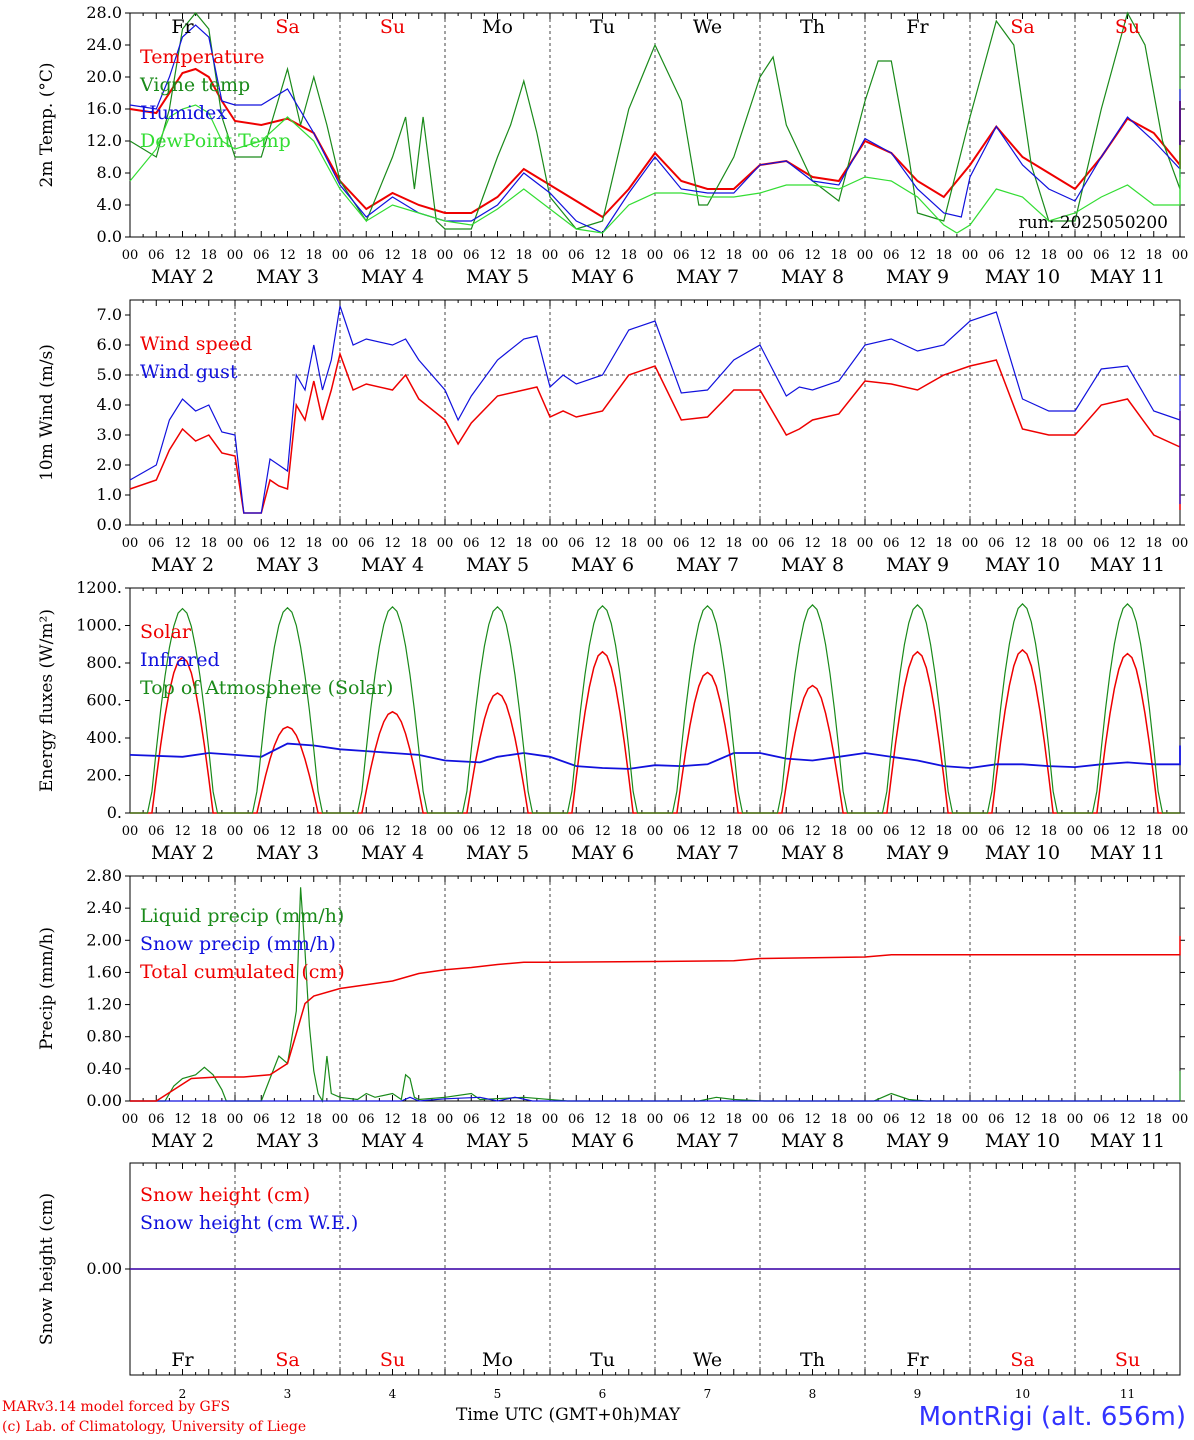 The width and height of the screenshot is (1194, 1440). I want to click on weekday-label-bottom: Sa, so click(287, 1360).